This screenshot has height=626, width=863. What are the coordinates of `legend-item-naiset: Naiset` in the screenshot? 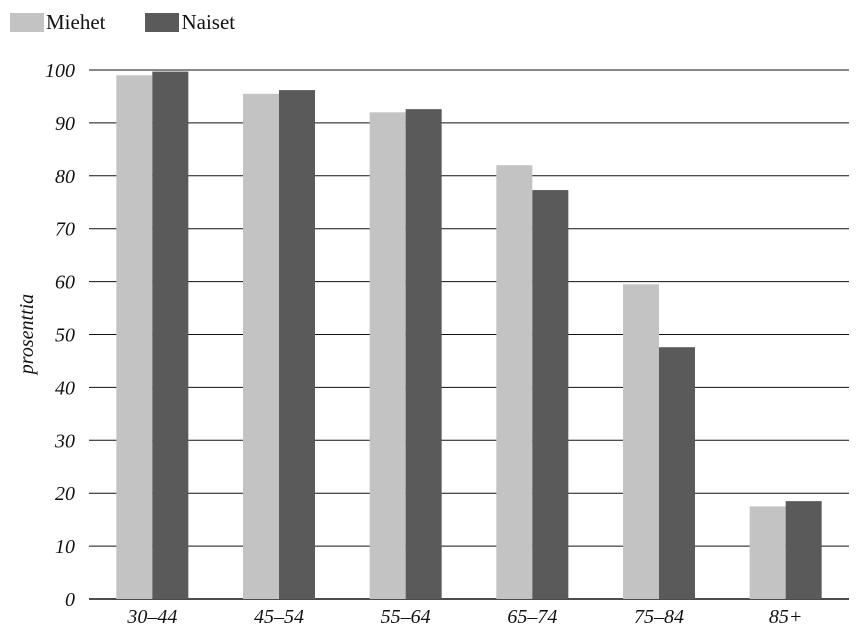 It's located at (190, 22).